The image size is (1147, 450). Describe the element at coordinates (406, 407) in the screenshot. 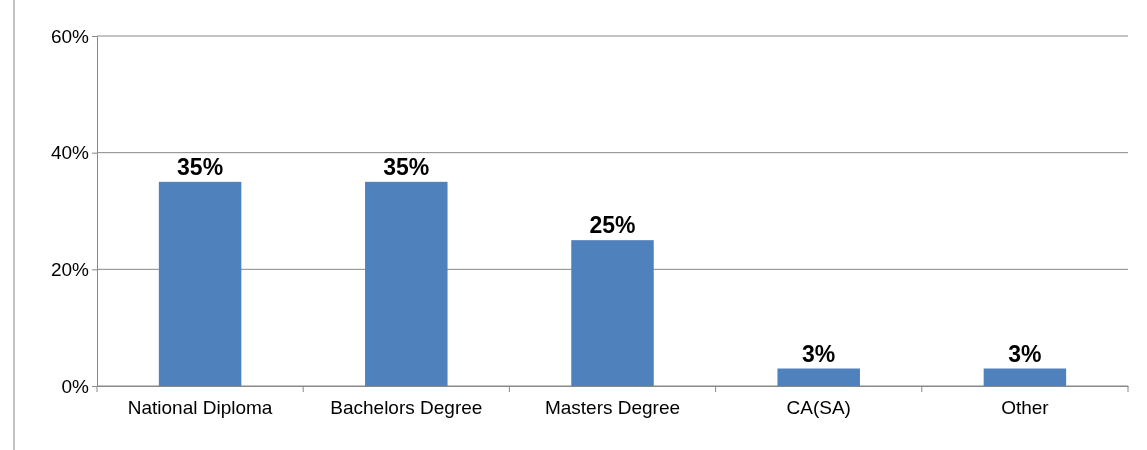

I see `x-tick-label: Bachelors Degree` at that location.